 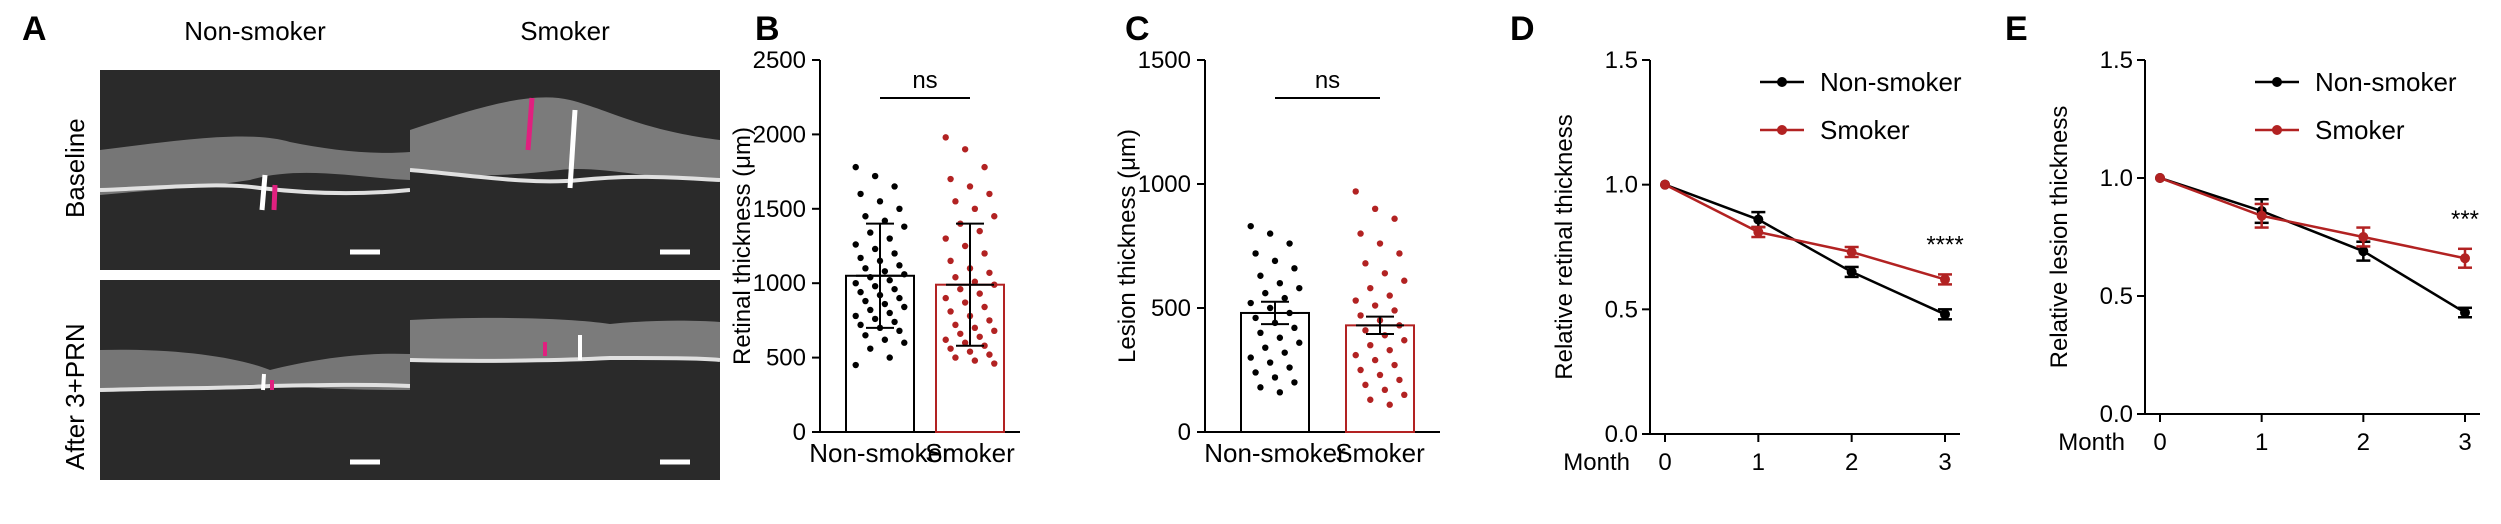 What do you see at coordinates (2116, 60) in the screenshot?
I see `y-tick-label: 1.5` at bounding box center [2116, 60].